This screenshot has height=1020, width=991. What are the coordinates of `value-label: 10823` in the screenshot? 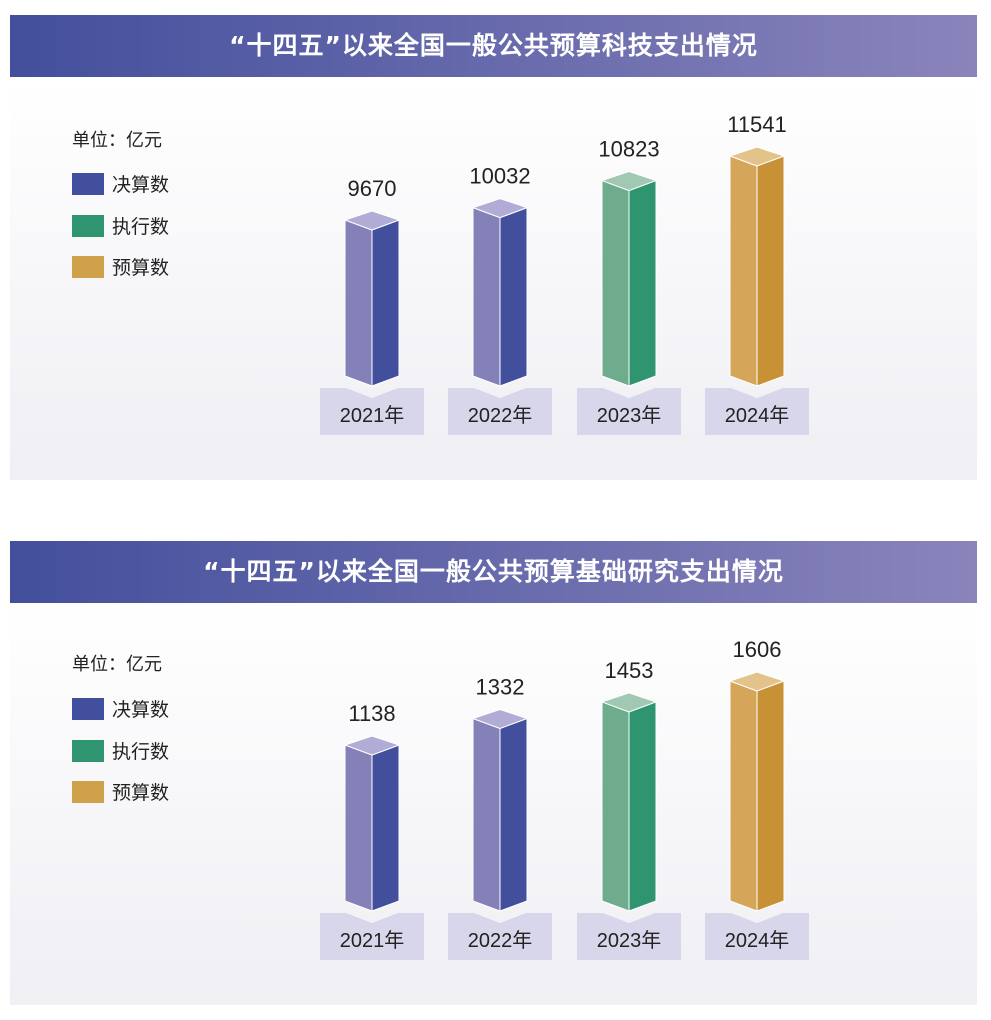 It's located at (628, 149).